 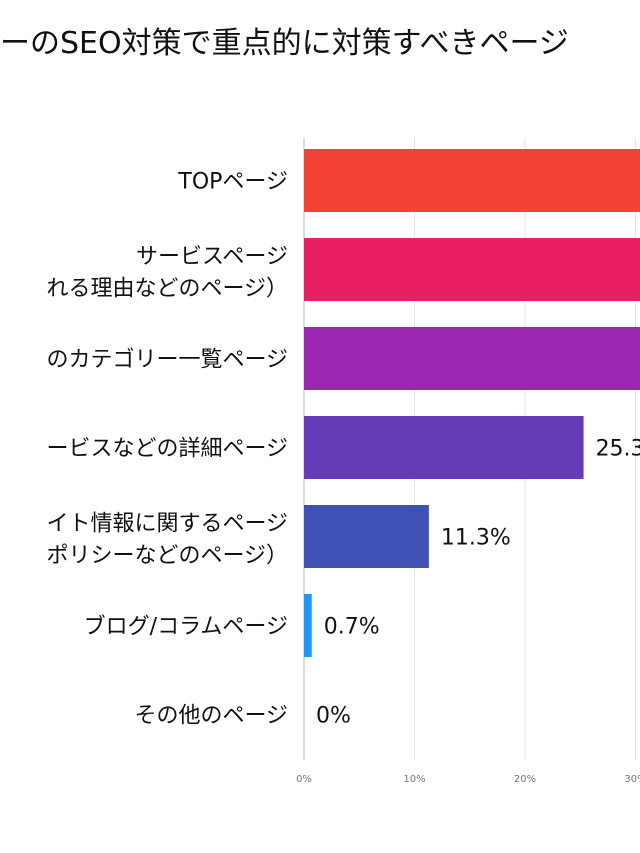 I want to click on data-label: 25.3, so click(x=618, y=449).